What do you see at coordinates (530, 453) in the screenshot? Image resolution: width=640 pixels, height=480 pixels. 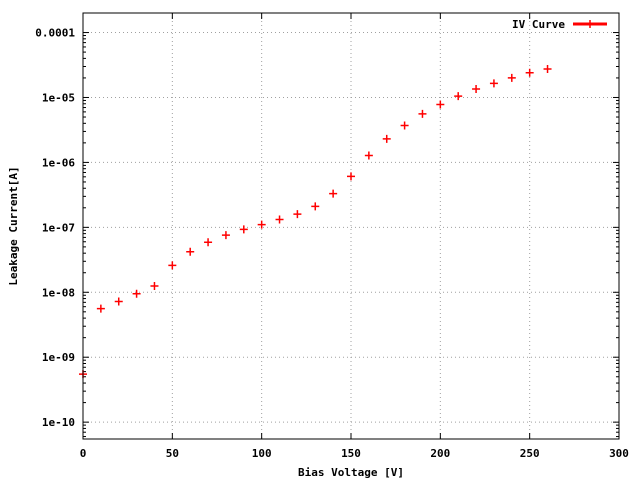 I see `x-tick-label: 250` at bounding box center [530, 453].